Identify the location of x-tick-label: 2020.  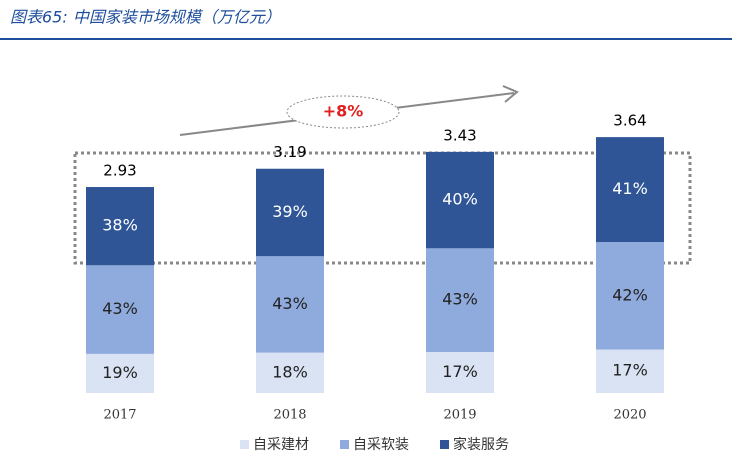
(629, 415).